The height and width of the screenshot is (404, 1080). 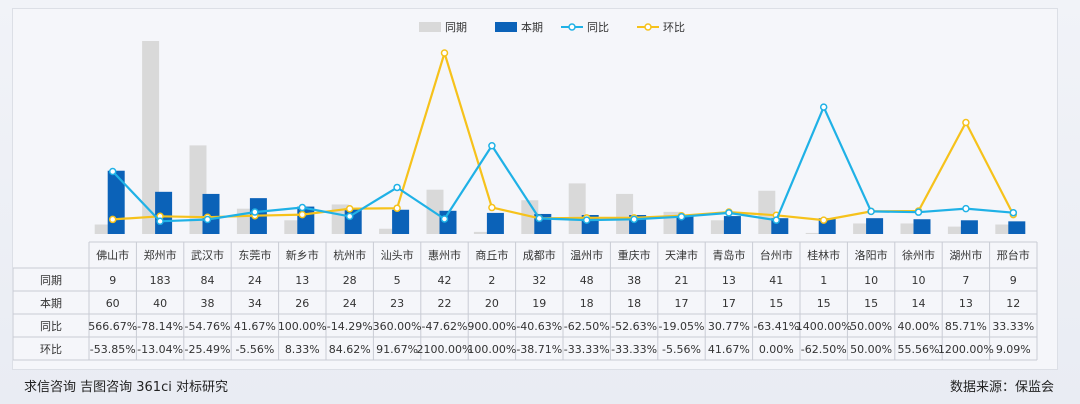 I want to click on cell-0-4: 13, so click(x=302, y=280).